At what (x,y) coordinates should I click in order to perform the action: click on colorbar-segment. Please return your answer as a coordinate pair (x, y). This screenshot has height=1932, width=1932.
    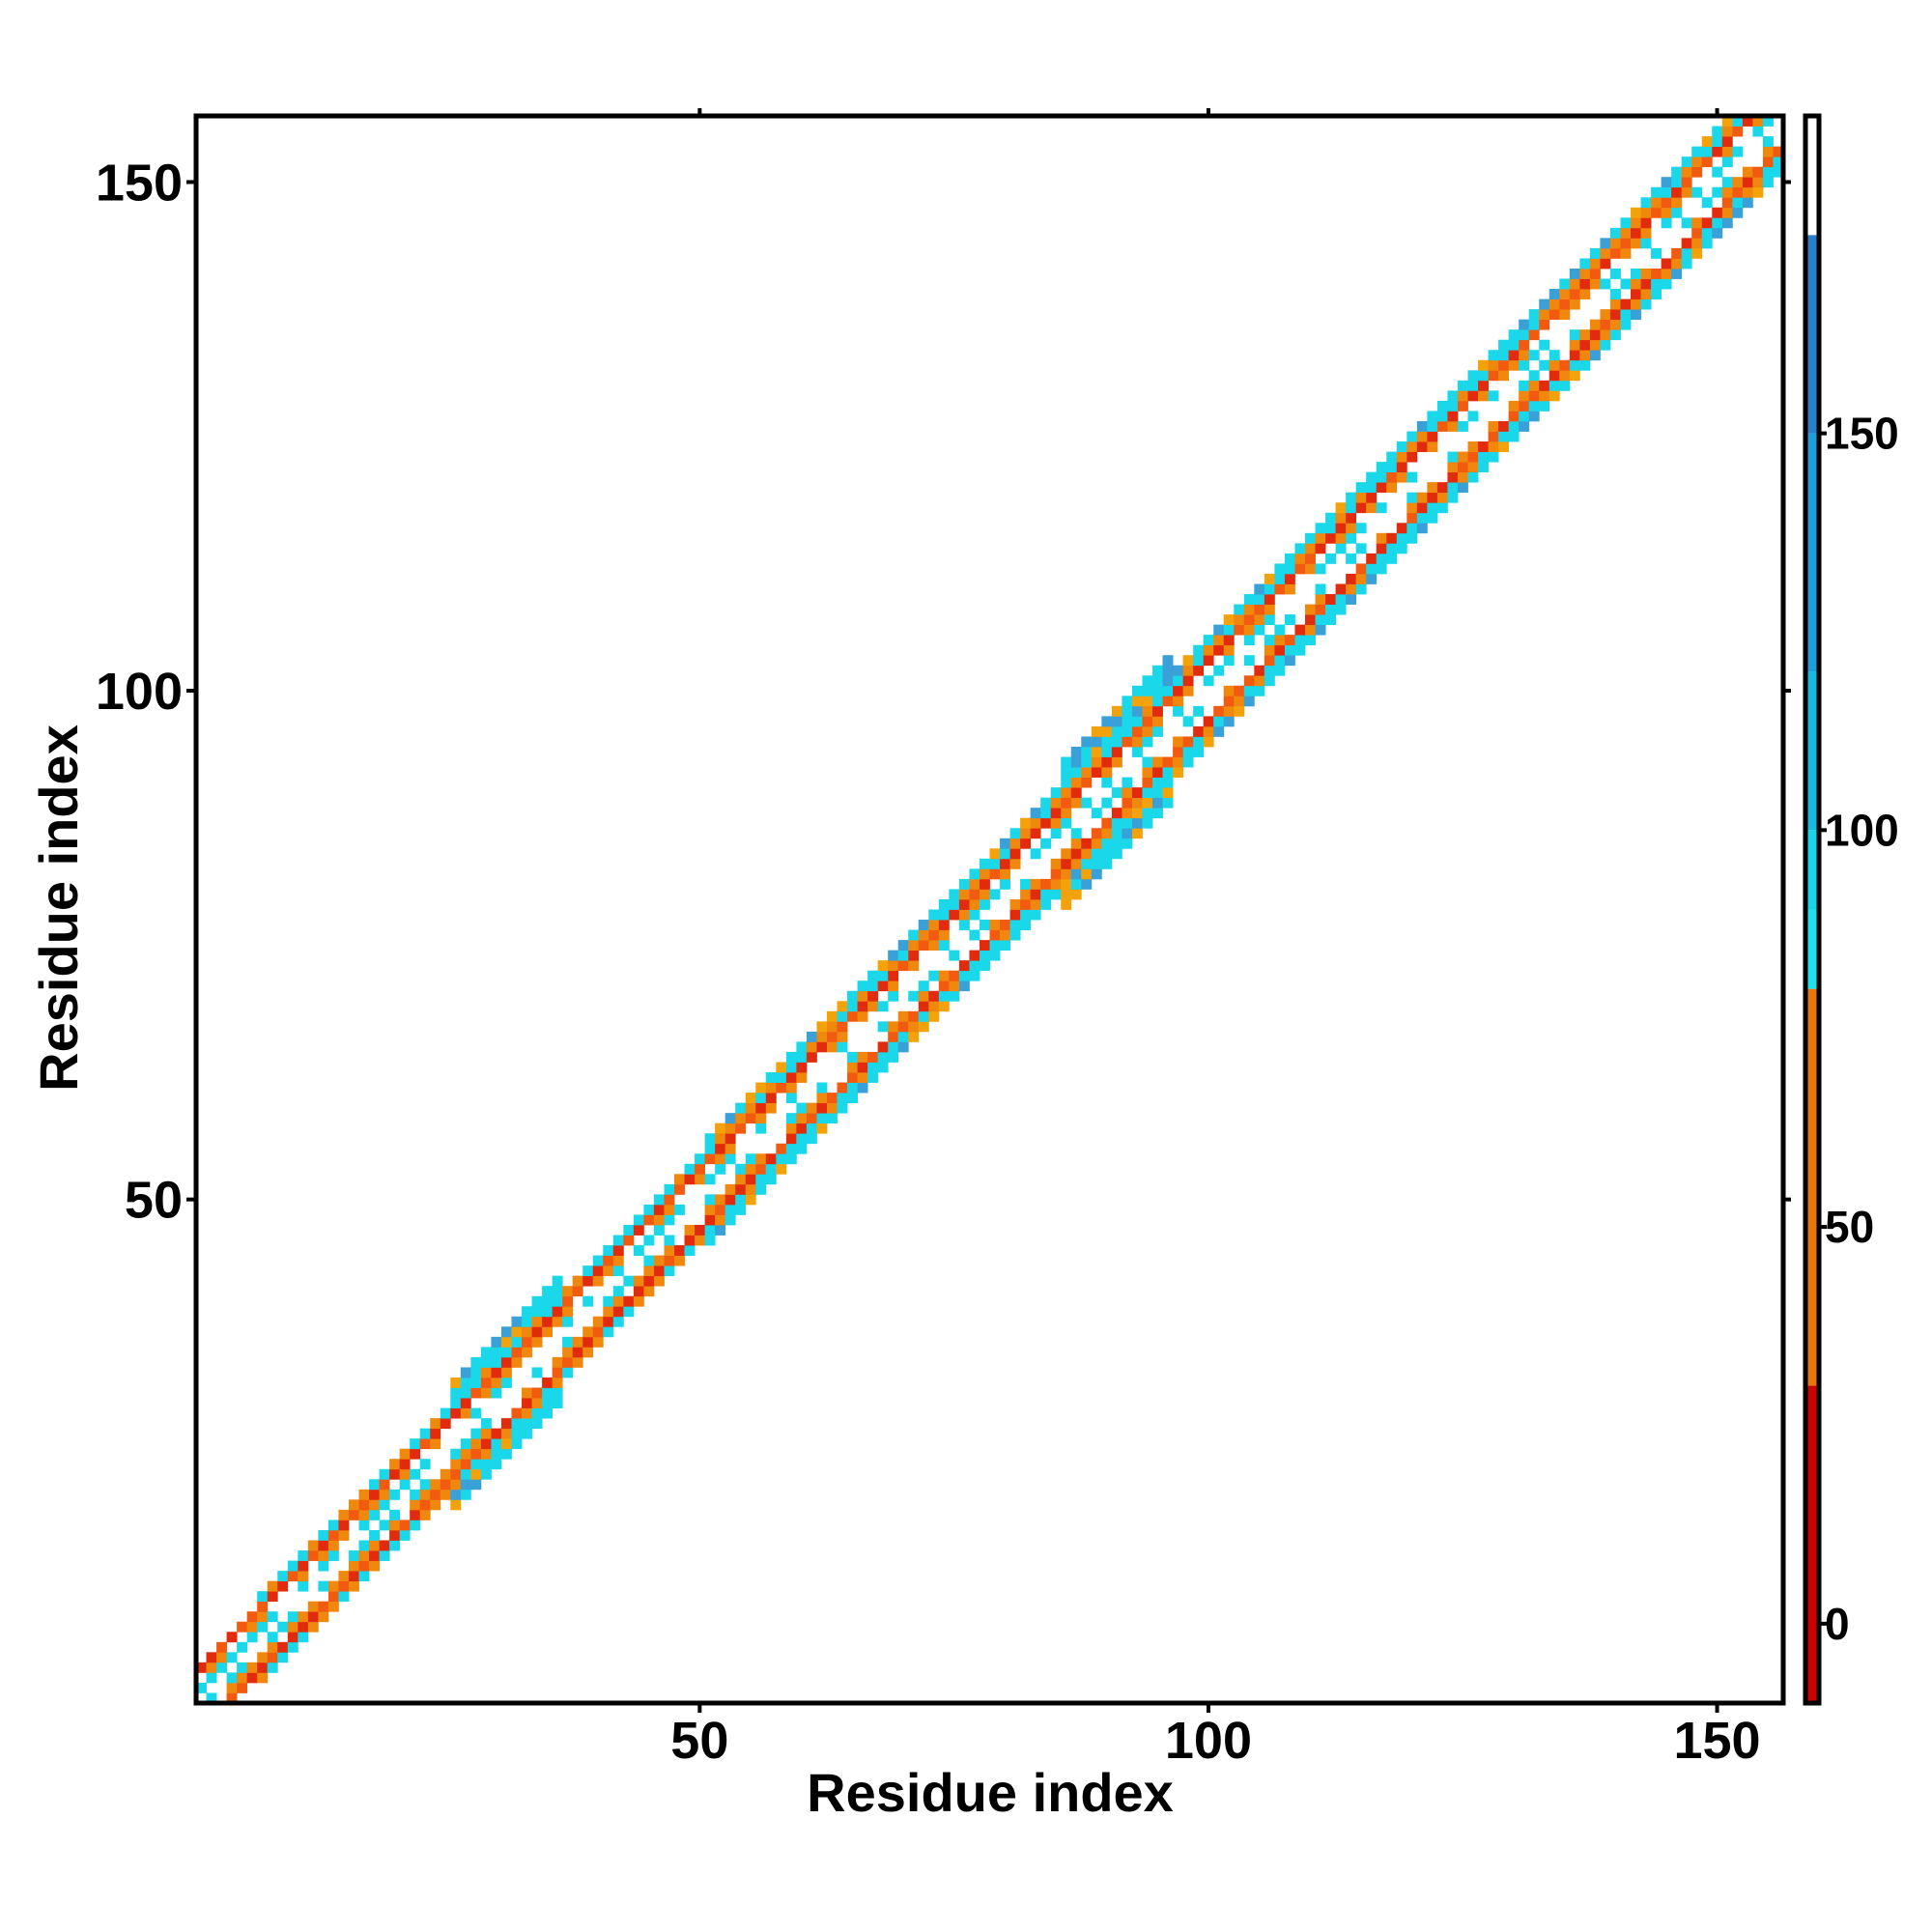
    Looking at the image, I should click on (1812, 751).